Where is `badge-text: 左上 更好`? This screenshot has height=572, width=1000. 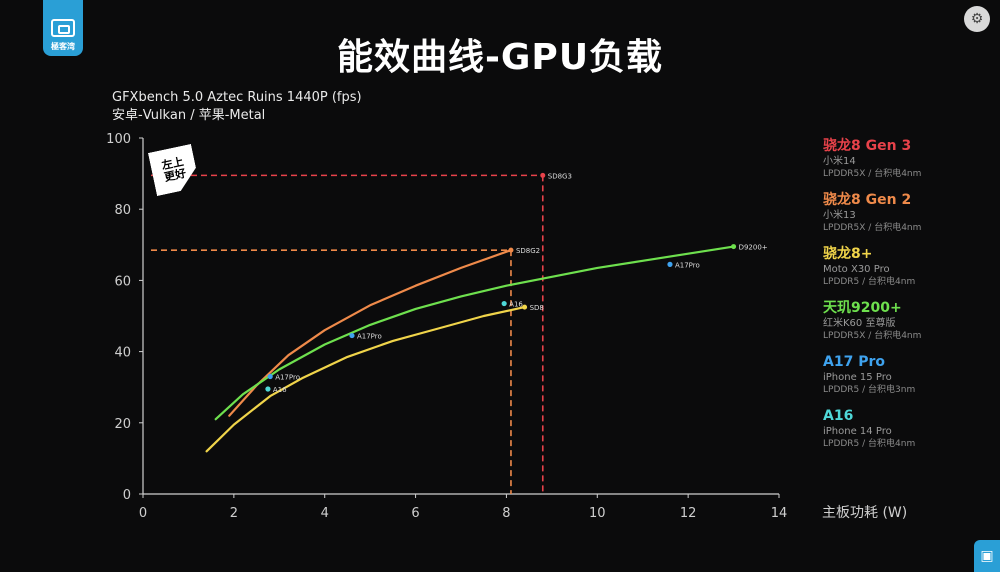 badge-text: 左上 更好 is located at coordinates (174, 169).